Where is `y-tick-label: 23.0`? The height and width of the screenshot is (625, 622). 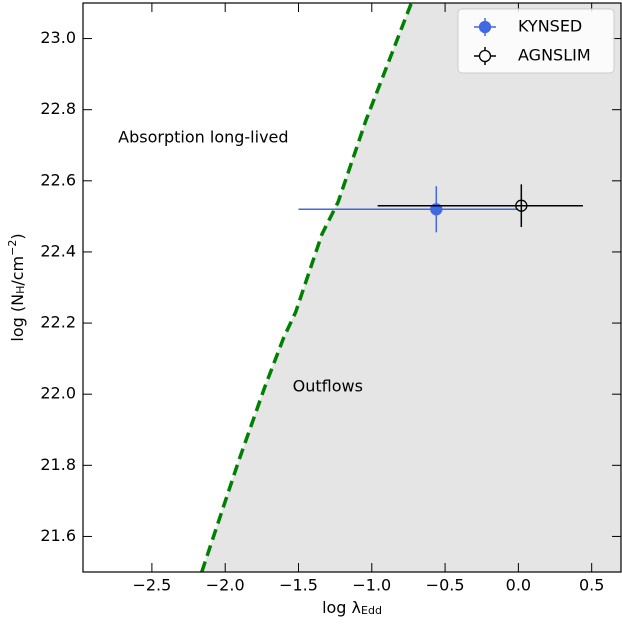
y-tick-label: 23.0 is located at coordinates (58, 37).